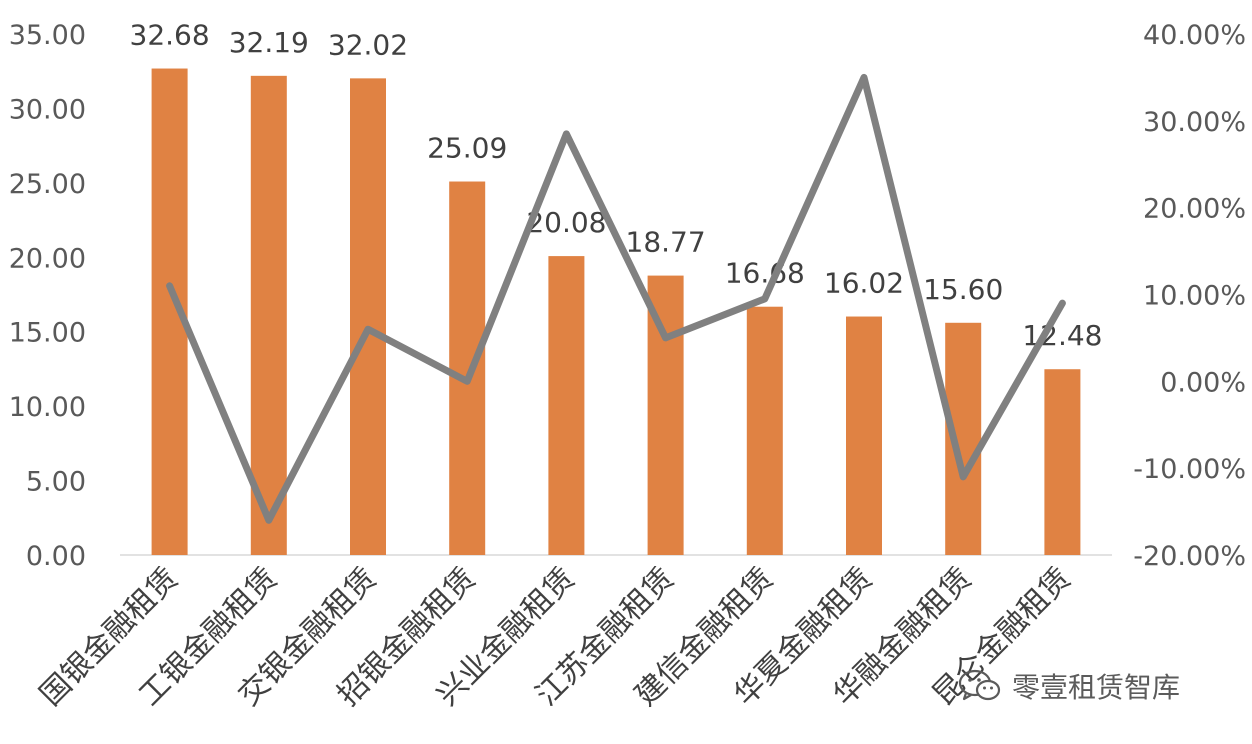  What do you see at coordinates (56, 482) in the screenshot?
I see `left-tick-label: 5.00` at bounding box center [56, 482].